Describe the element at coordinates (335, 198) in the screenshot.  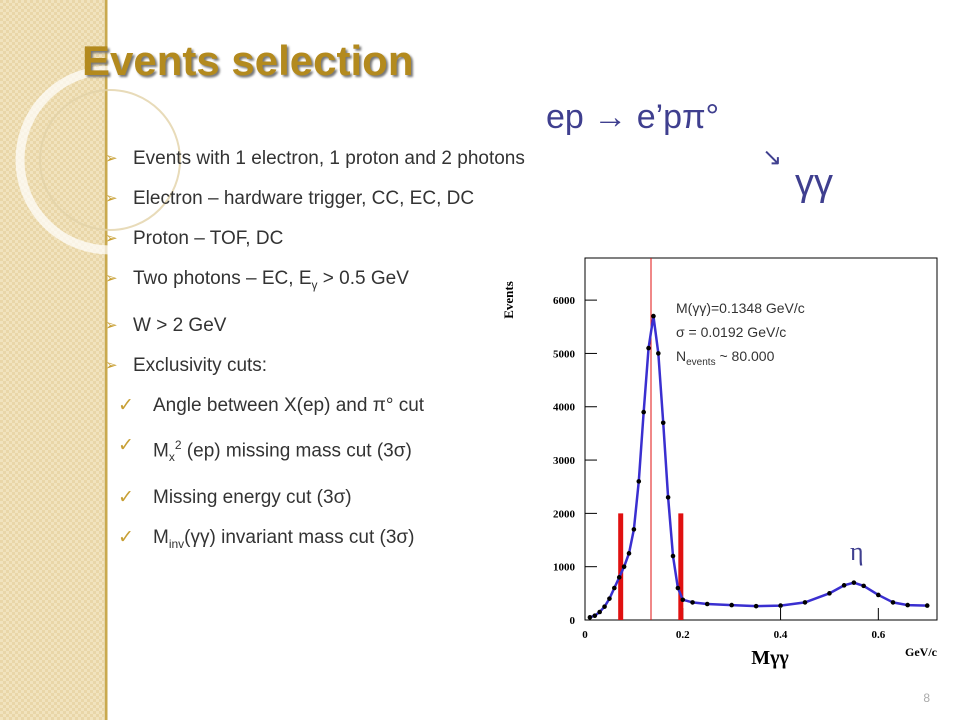
I see `bullet: ➢ Electron – hardware trigger, CC, EC, DC` at that location.